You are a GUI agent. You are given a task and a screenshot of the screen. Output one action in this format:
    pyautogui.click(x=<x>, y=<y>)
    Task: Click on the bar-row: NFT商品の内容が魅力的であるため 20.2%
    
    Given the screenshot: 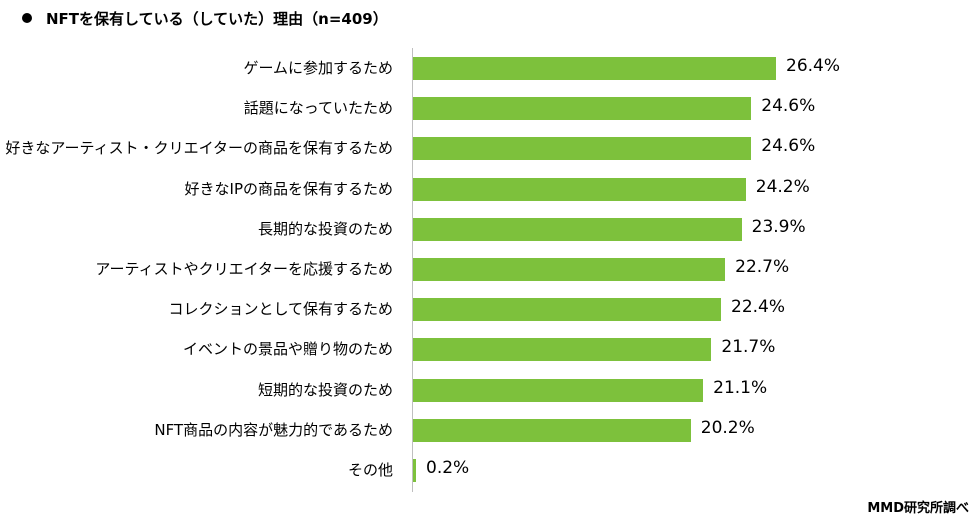 What is the action you would take?
    pyautogui.click(x=489, y=430)
    